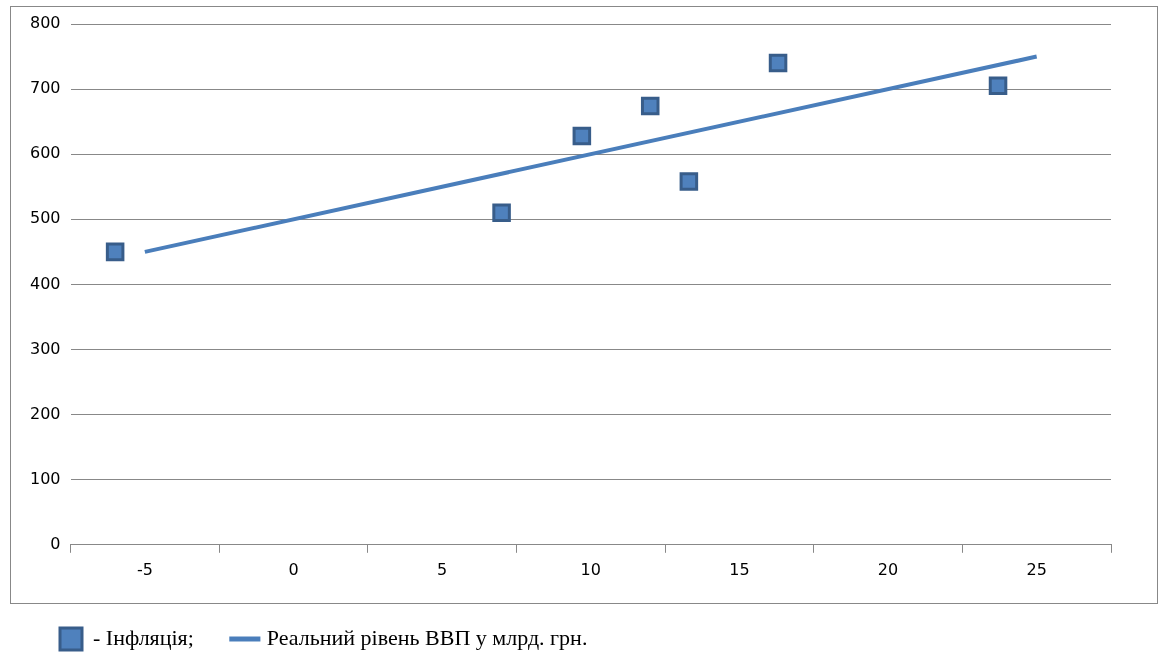  What do you see at coordinates (442, 569) in the screenshot?
I see `x-tick-label: 5` at bounding box center [442, 569].